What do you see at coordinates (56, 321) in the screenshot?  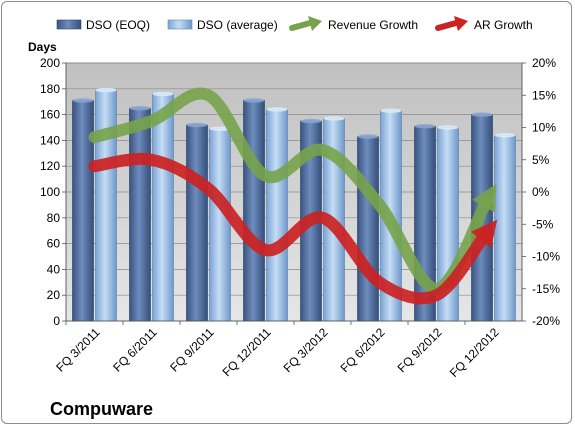 I see `y-tick-label: 0` at bounding box center [56, 321].